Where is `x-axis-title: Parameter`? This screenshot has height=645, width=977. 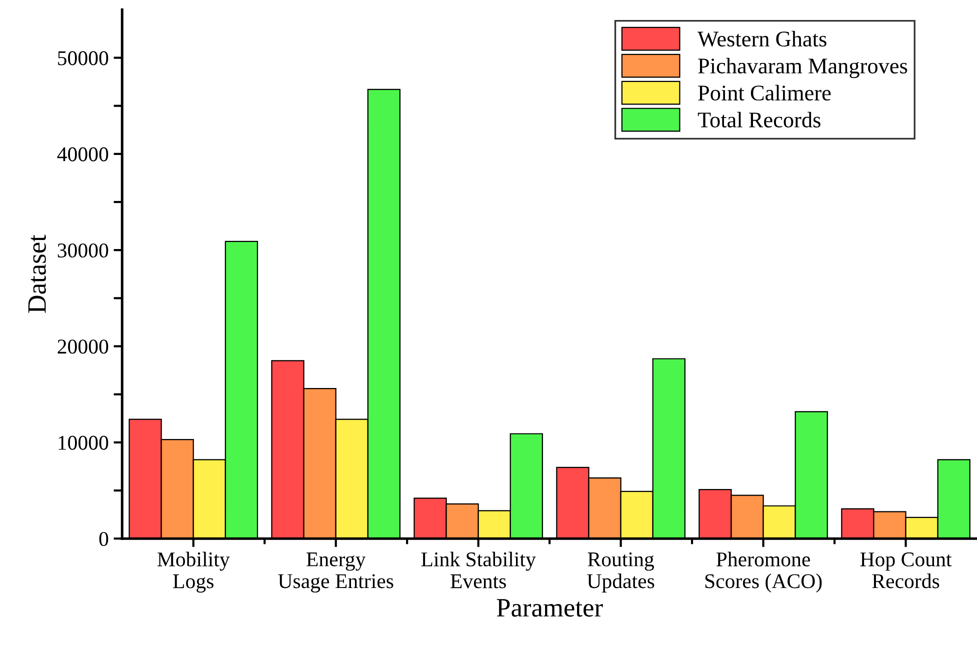 x-axis-title: Parameter is located at coordinates (549, 608).